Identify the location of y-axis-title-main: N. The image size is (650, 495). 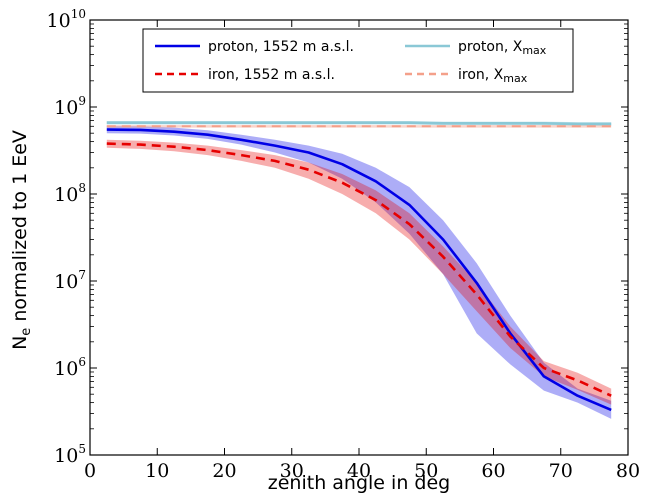
(20, 343).